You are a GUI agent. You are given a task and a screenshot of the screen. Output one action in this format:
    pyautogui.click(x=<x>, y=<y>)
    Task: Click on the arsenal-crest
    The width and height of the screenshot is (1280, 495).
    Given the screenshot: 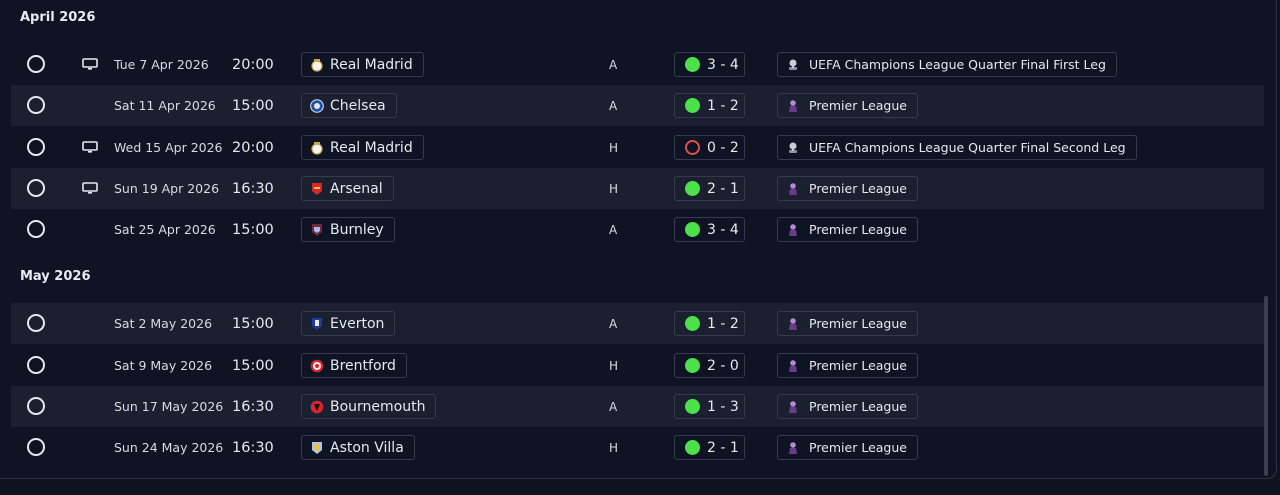 What is the action you would take?
    pyautogui.click(x=317, y=189)
    